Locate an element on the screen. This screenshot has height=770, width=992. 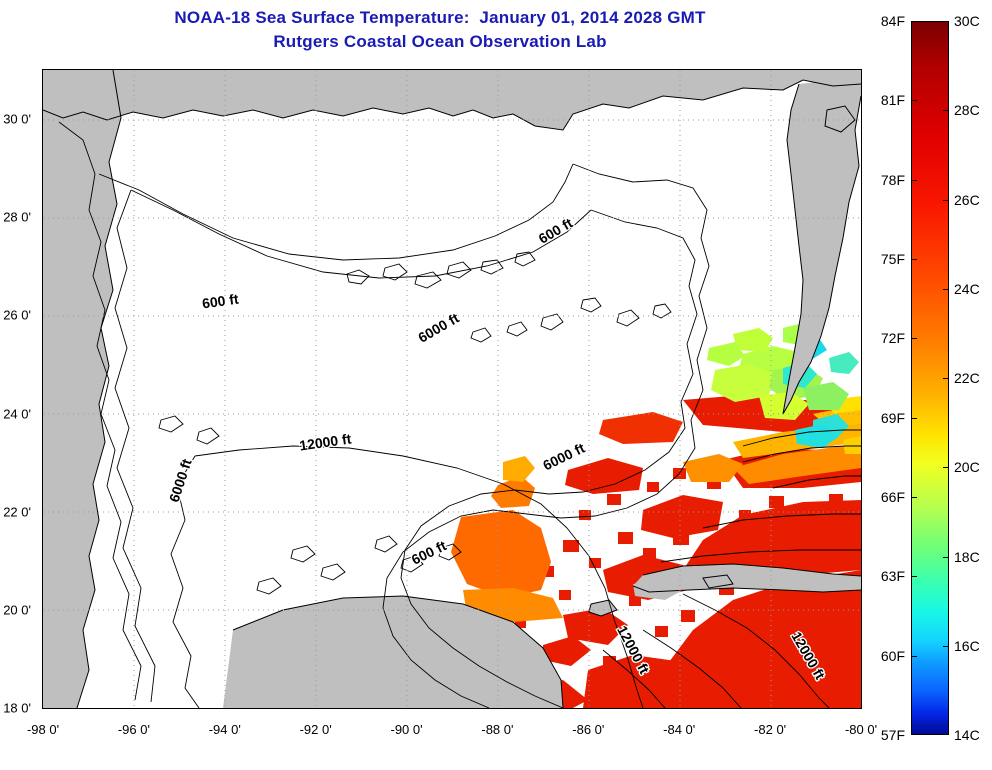
colorbar-fahrenheit-label: 75F is located at coordinates (892, 259).